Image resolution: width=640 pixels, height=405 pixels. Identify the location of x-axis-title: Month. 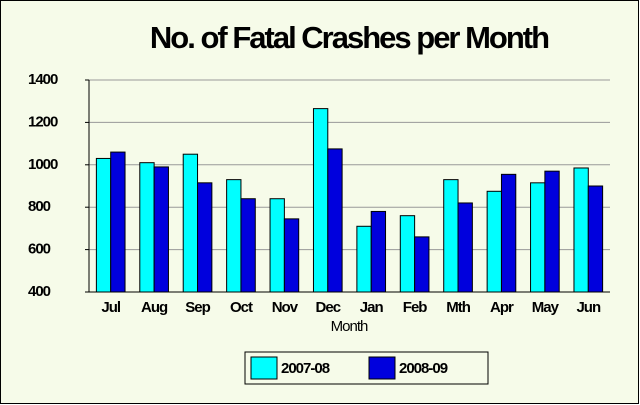
(349, 326).